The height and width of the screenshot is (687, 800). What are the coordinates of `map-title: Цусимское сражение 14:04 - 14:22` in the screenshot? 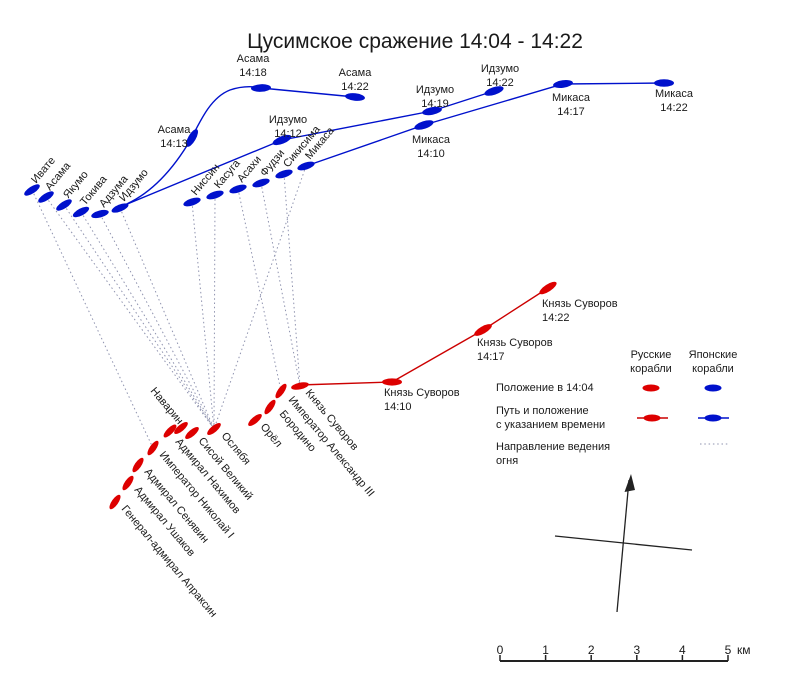 It's located at (415, 41).